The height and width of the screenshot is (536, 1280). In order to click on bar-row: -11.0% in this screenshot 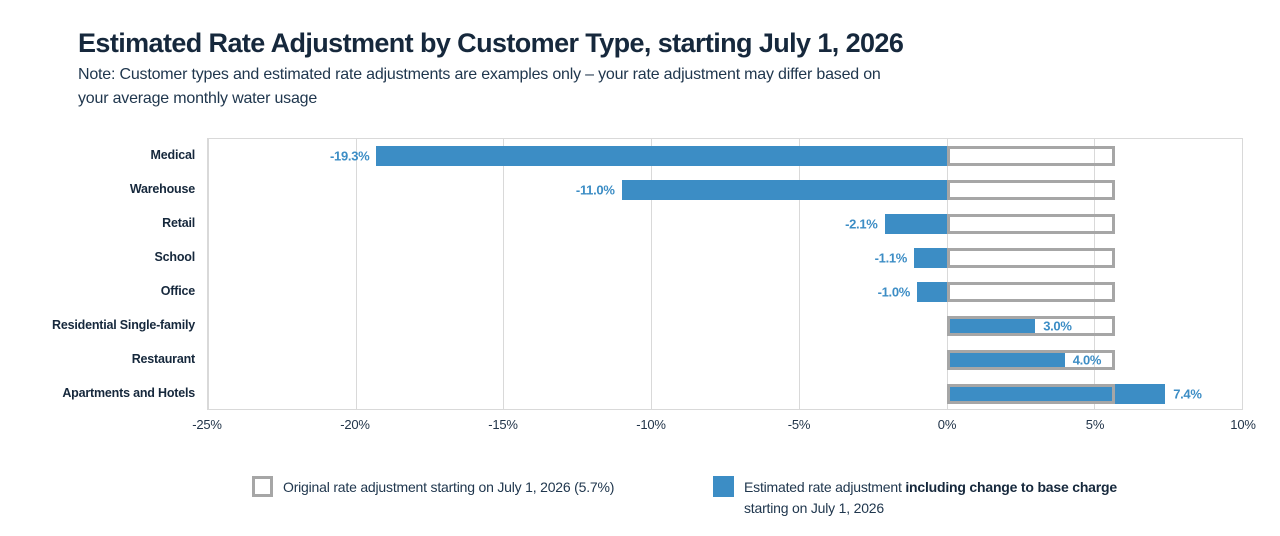, I will do `click(725, 190)`.